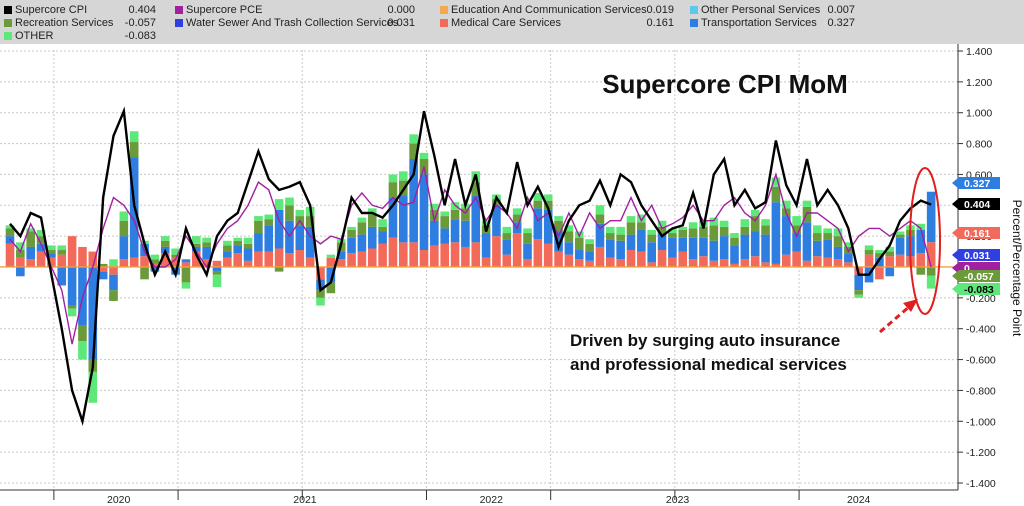 This screenshot has height=506, width=1024. Describe the element at coordinates (895, 319) in the screenshot. I see `annotation-arrow` at that location.